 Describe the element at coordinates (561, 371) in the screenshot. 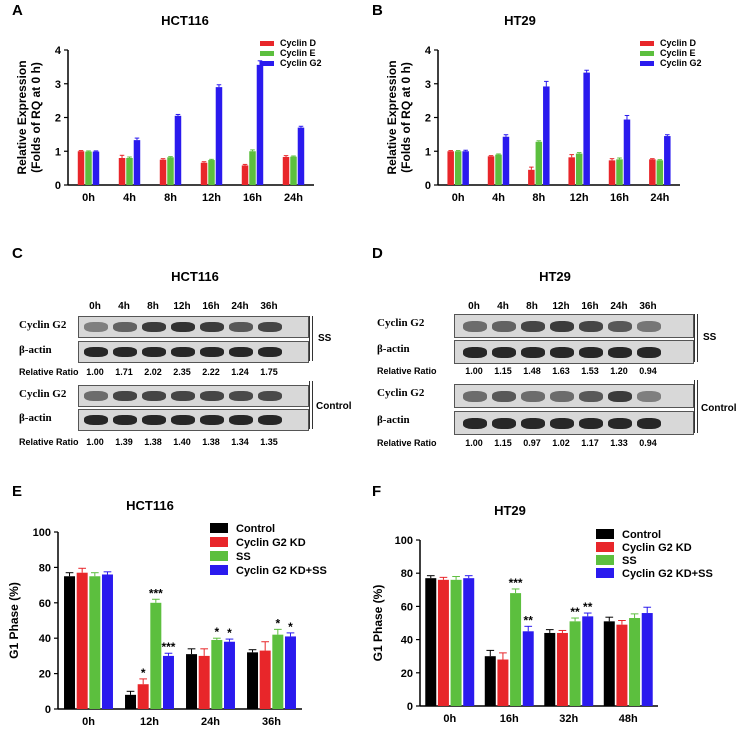

I see `ratio-value: 1.63` at that location.